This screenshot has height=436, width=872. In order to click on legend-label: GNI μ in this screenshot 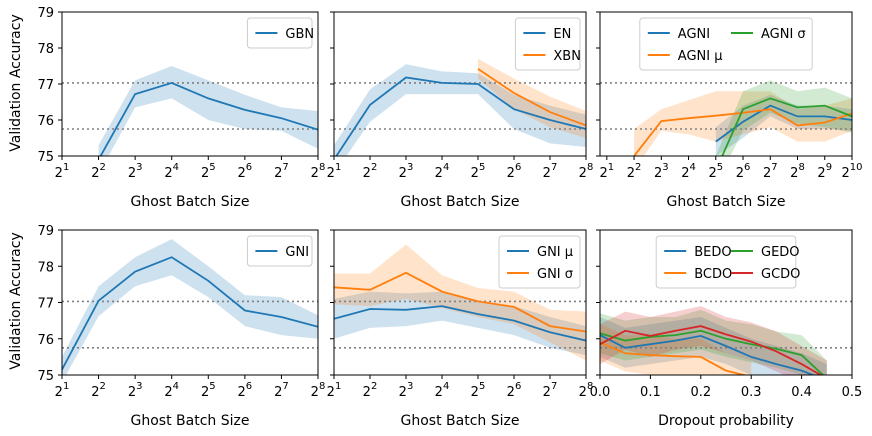, I will do `click(555, 252)`.